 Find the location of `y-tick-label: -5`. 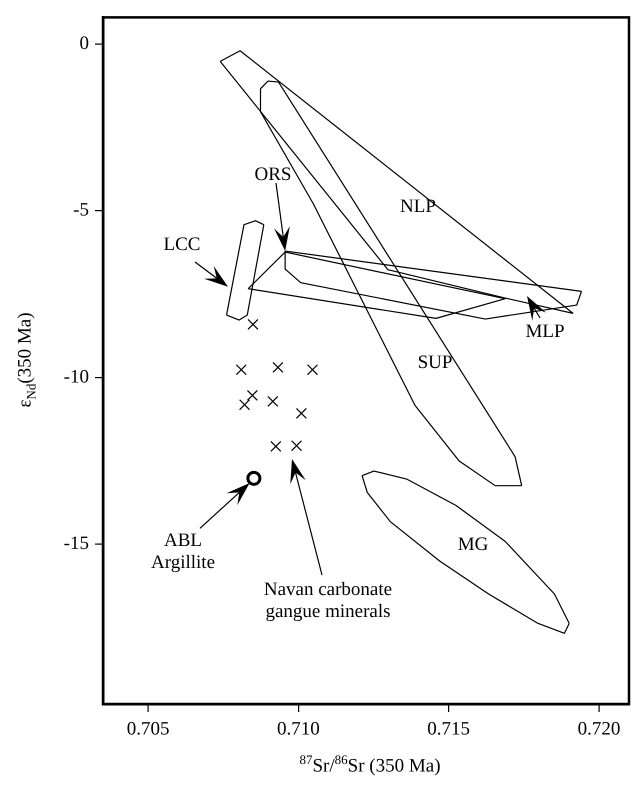

y-tick-label: -5 is located at coordinates (81, 210).